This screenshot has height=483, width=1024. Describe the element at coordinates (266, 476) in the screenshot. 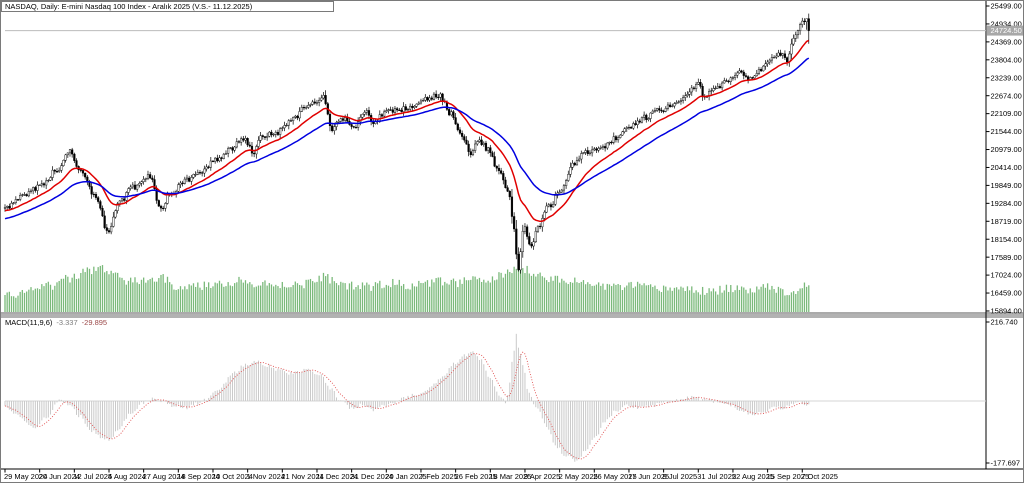

I see `date-tick-label: 1 Nov 2024` at that location.